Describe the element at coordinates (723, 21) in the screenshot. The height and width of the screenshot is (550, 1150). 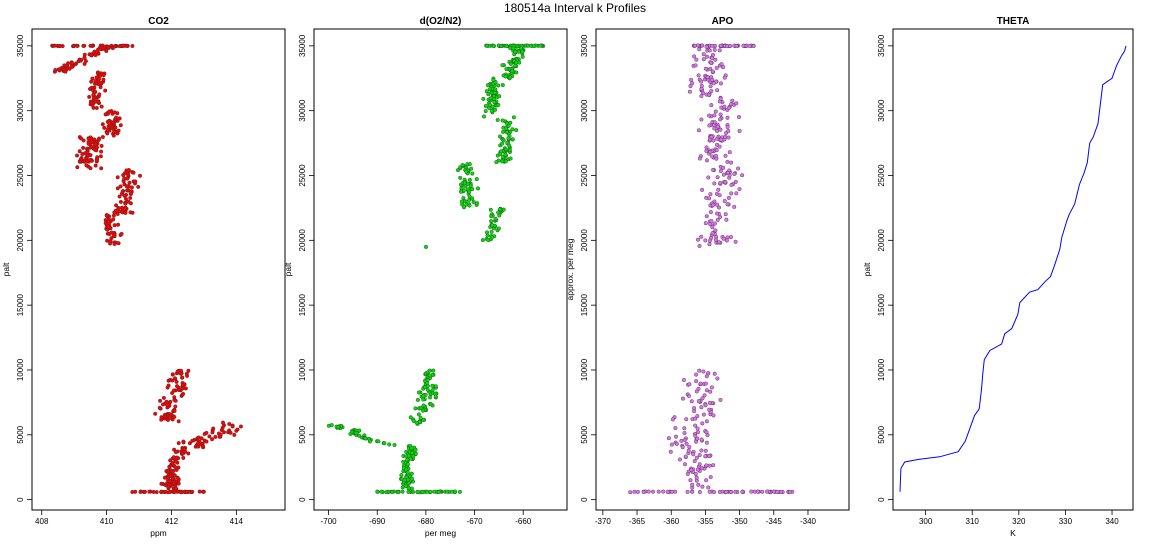
I see `apo-panel-title: APO` at that location.